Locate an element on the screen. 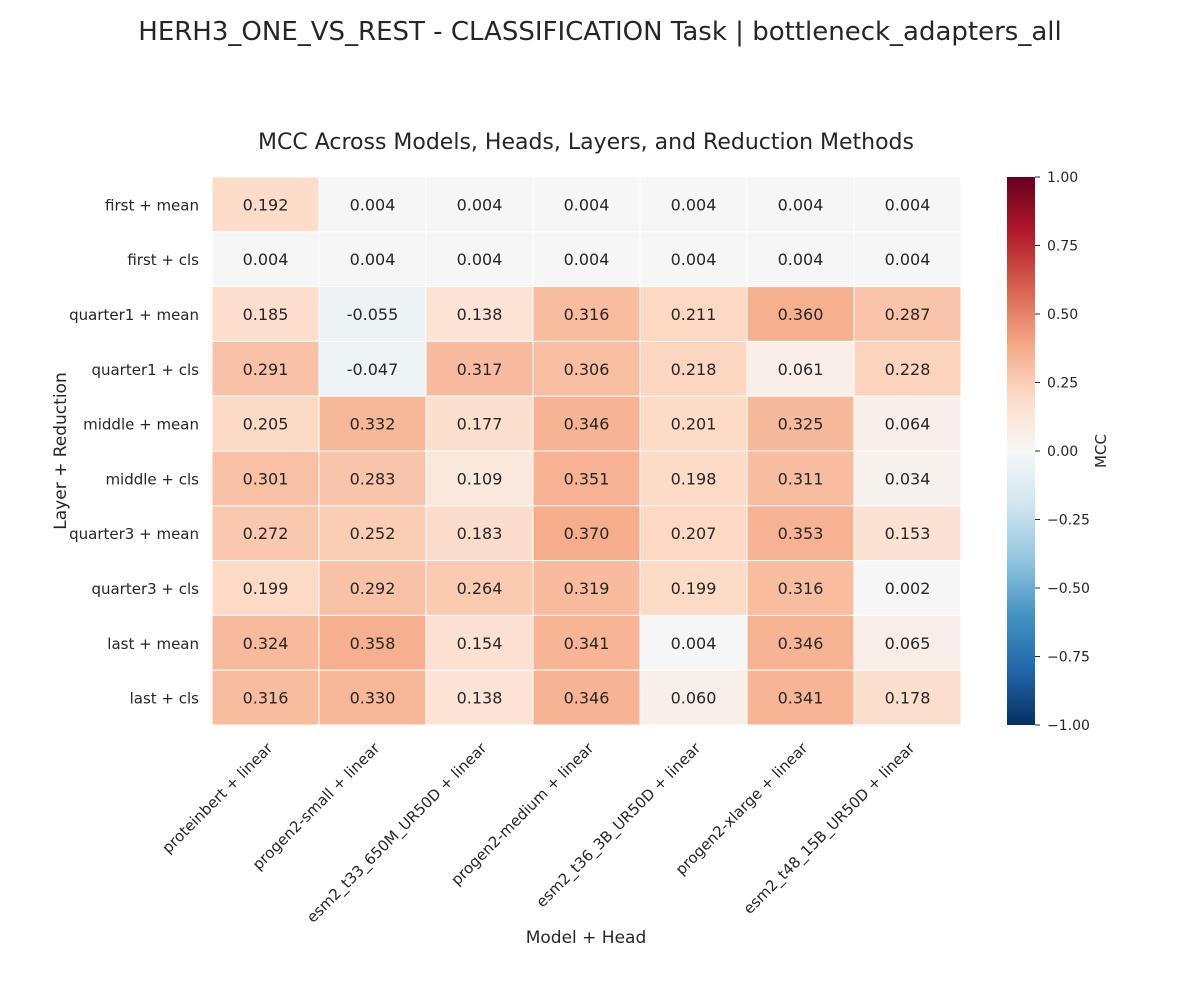 The width and height of the screenshot is (1200, 1000). cell-value-label: 0.178 is located at coordinates (908, 698).